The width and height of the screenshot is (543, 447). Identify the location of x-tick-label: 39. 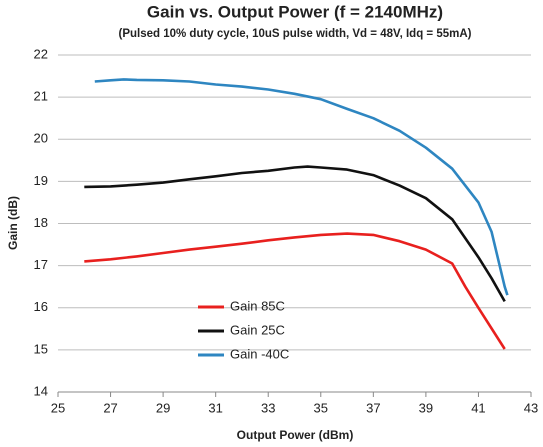
(426, 407).